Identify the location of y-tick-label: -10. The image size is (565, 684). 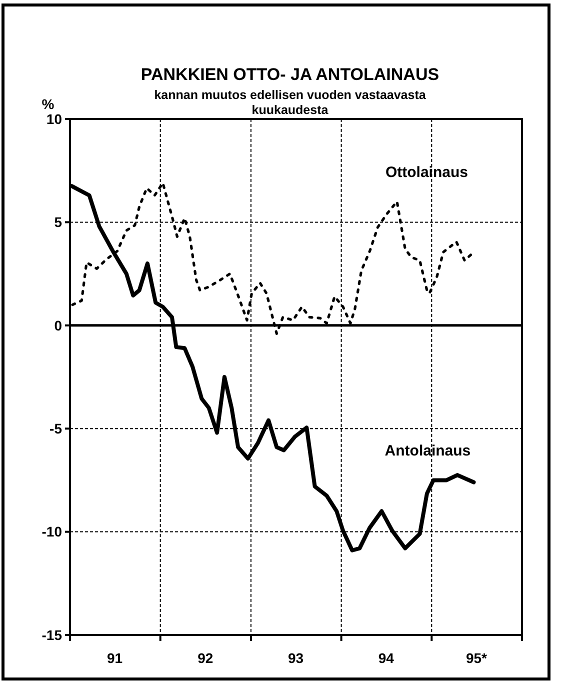
(52, 532).